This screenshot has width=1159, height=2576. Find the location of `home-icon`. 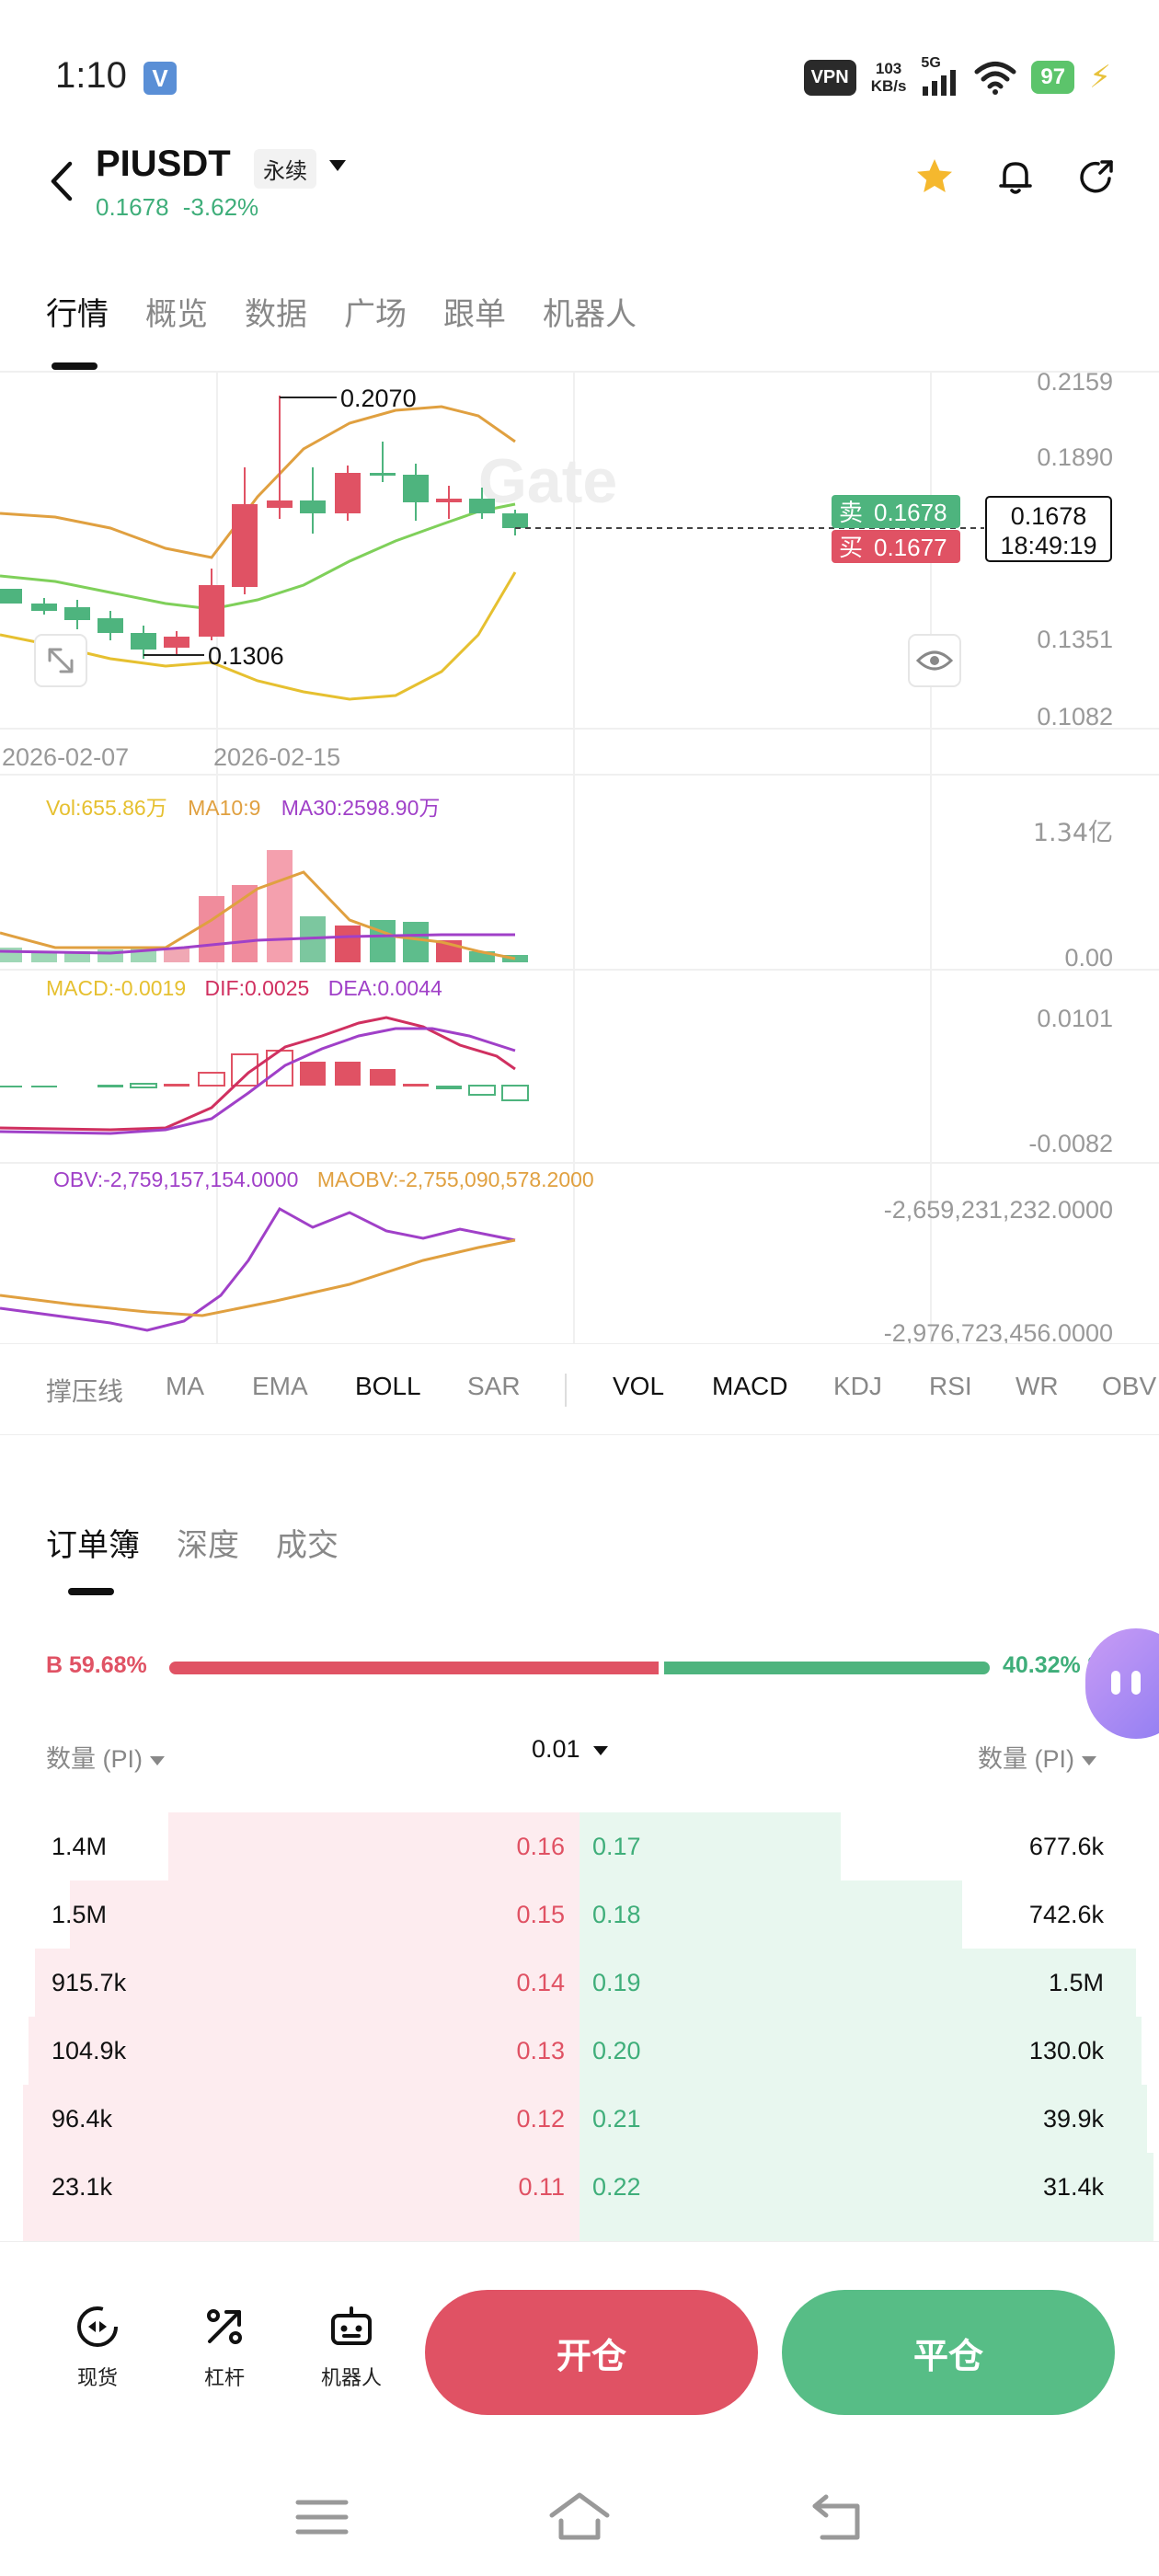

home-icon is located at coordinates (579, 2517).